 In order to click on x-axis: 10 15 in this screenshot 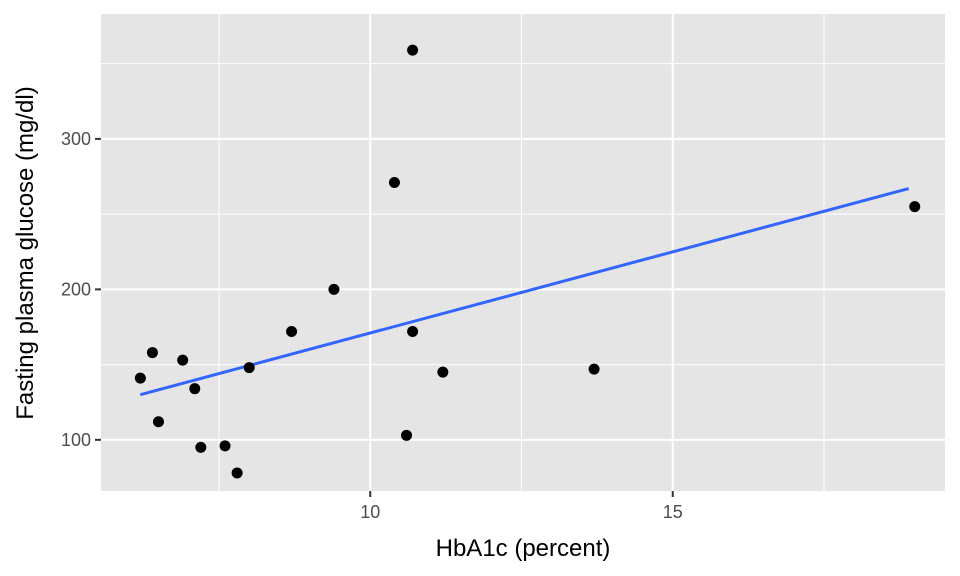, I will do `click(521, 506)`.